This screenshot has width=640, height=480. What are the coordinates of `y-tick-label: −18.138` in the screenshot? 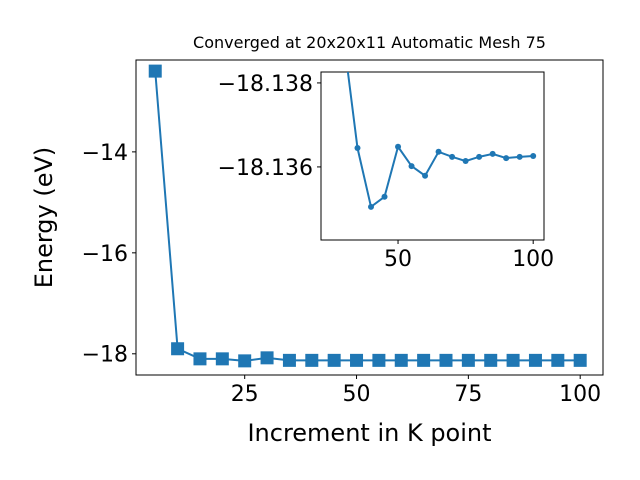 It's located at (265, 84).